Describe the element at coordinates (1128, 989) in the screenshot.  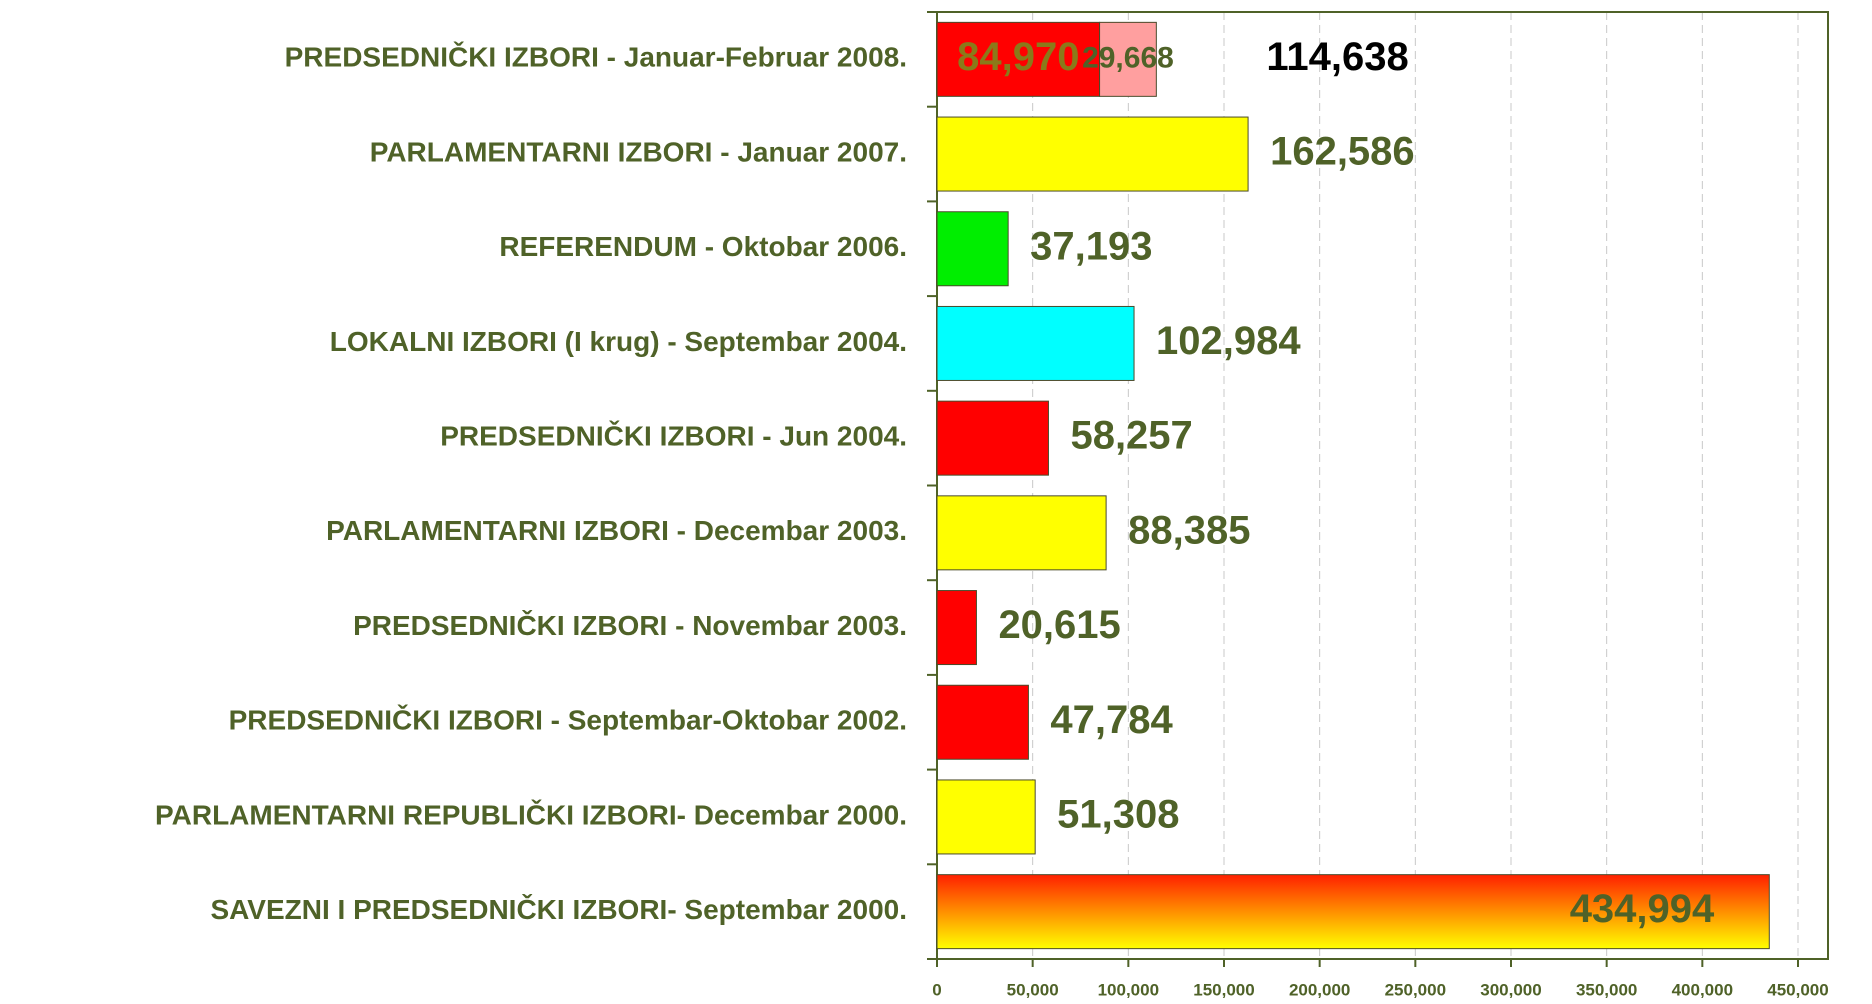
I see `x-tick-label: 100,000` at that location.